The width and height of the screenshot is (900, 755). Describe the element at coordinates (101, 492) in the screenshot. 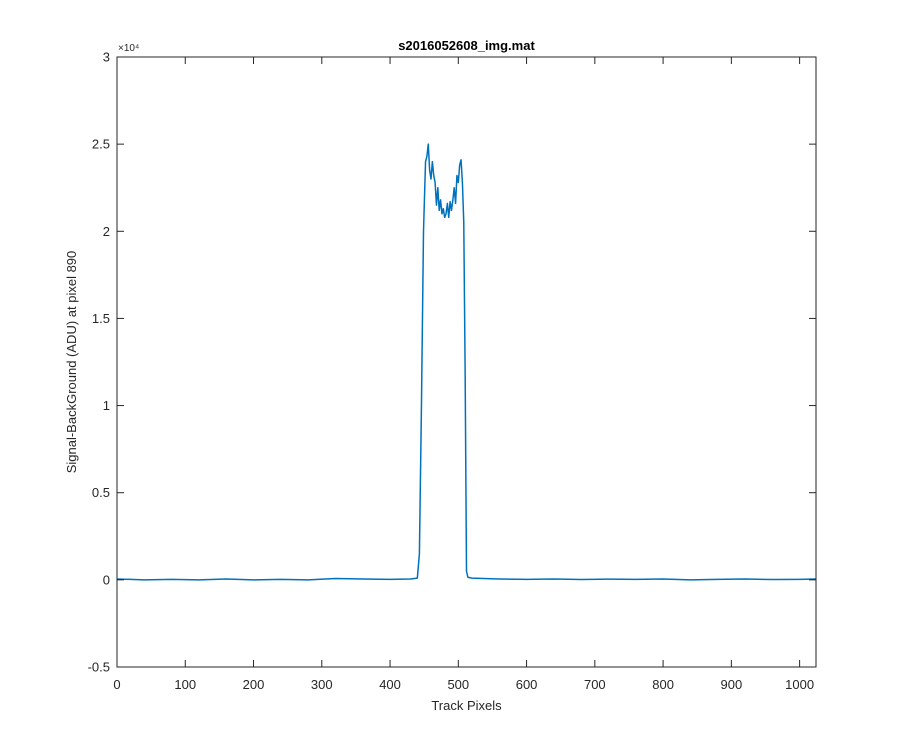

I see `y-tick-label: 0.5` at that location.